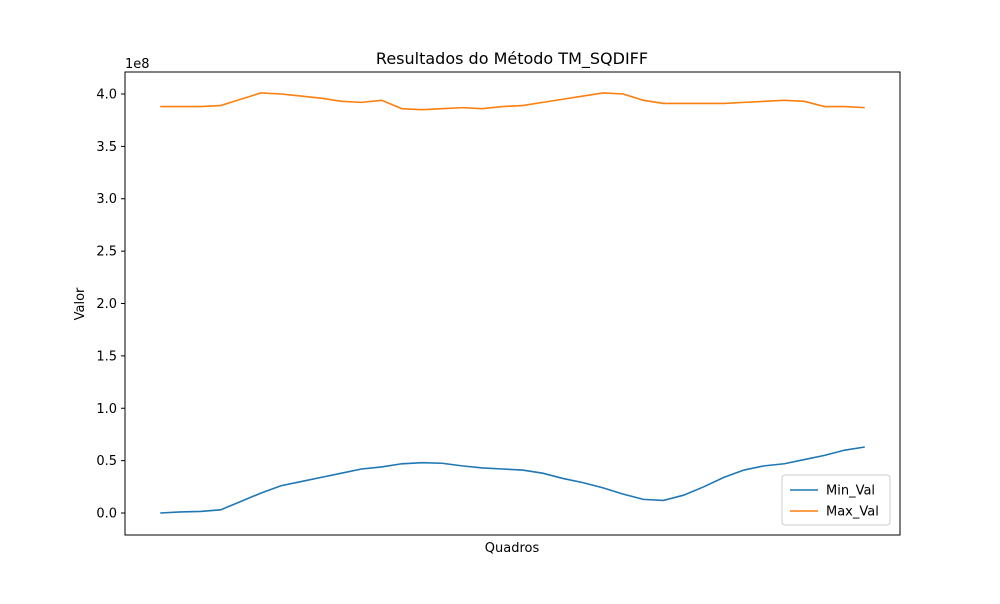 This screenshot has width=1000, height=604. I want to click on legend-label: Max_Val, so click(852, 512).